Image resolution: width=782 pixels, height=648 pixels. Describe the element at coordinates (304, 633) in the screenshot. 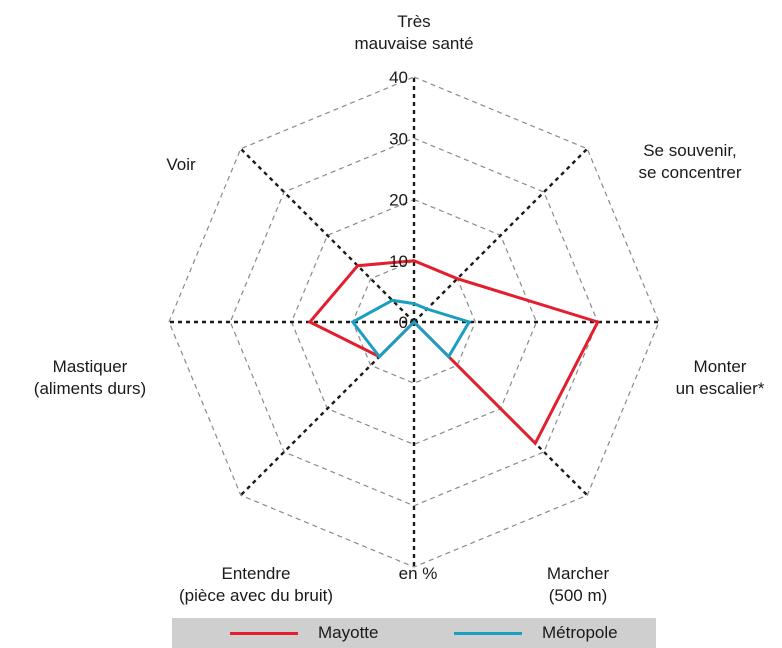

I see `legend-item-mayotte: Mayotte` at that location.